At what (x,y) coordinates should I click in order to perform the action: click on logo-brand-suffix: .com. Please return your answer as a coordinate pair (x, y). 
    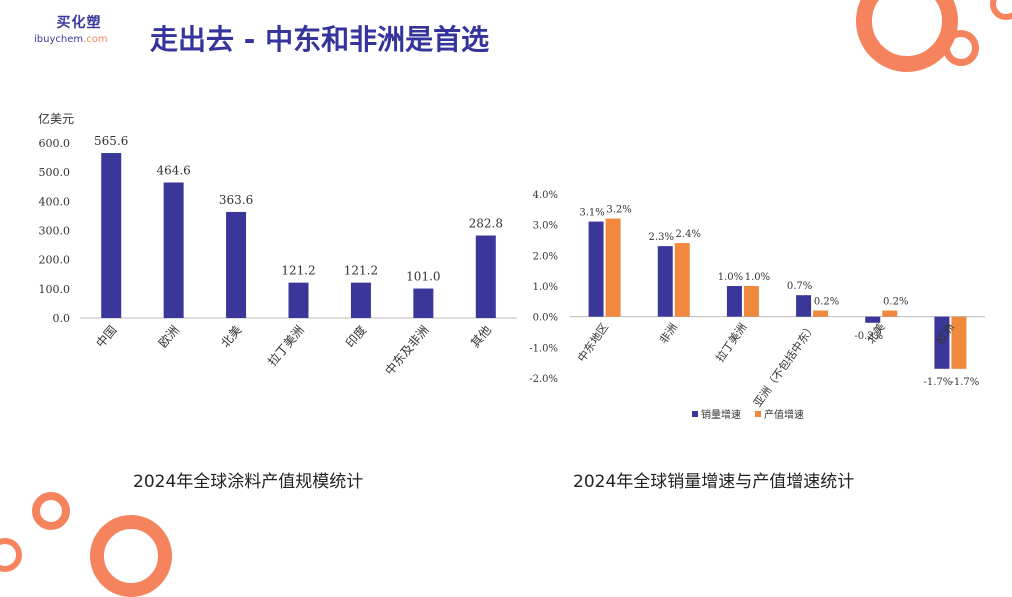
    Looking at the image, I should click on (95, 39).